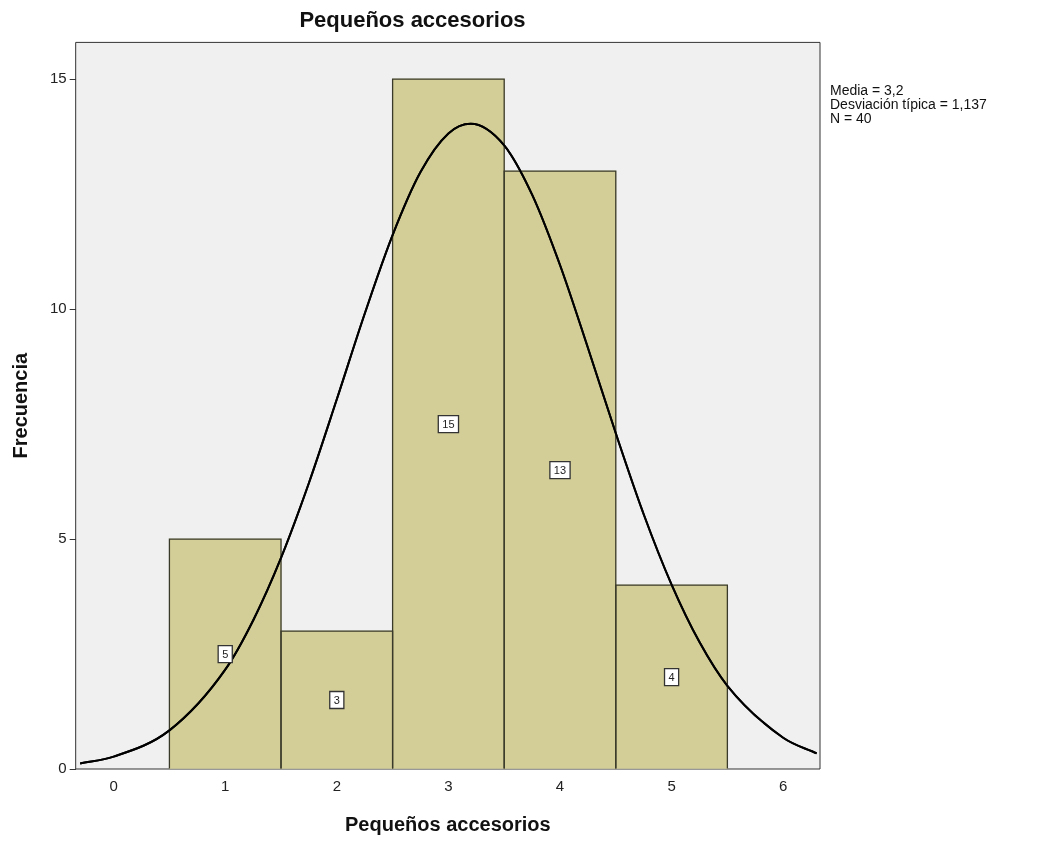 Image resolution: width=1045 pixels, height=846 pixels. What do you see at coordinates (336, 786) in the screenshot?
I see `x-tick-label: 2` at bounding box center [336, 786].